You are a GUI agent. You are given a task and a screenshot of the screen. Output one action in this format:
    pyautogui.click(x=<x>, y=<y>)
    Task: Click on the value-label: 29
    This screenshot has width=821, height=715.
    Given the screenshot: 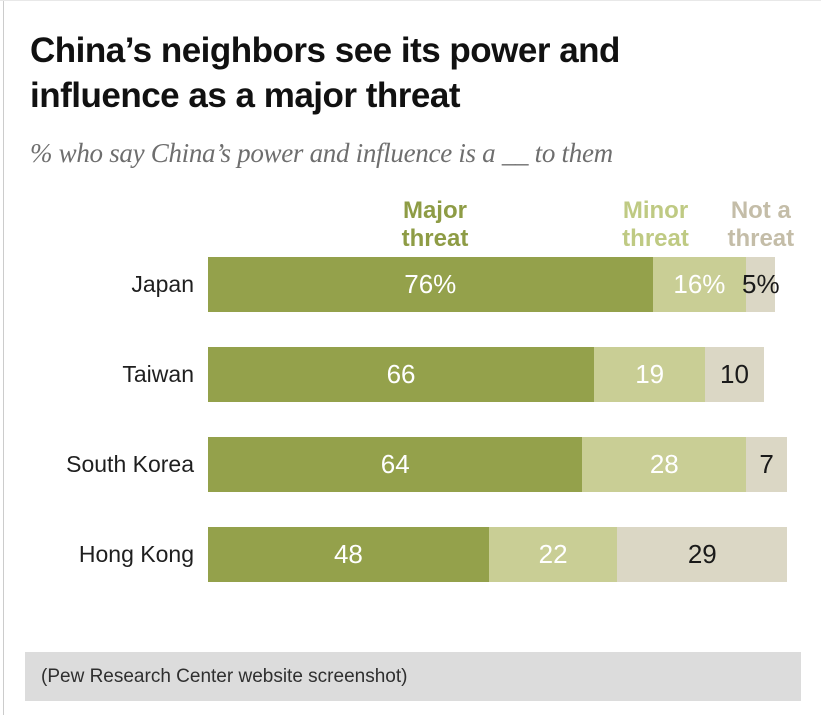 What is the action you would take?
    pyautogui.click(x=702, y=554)
    